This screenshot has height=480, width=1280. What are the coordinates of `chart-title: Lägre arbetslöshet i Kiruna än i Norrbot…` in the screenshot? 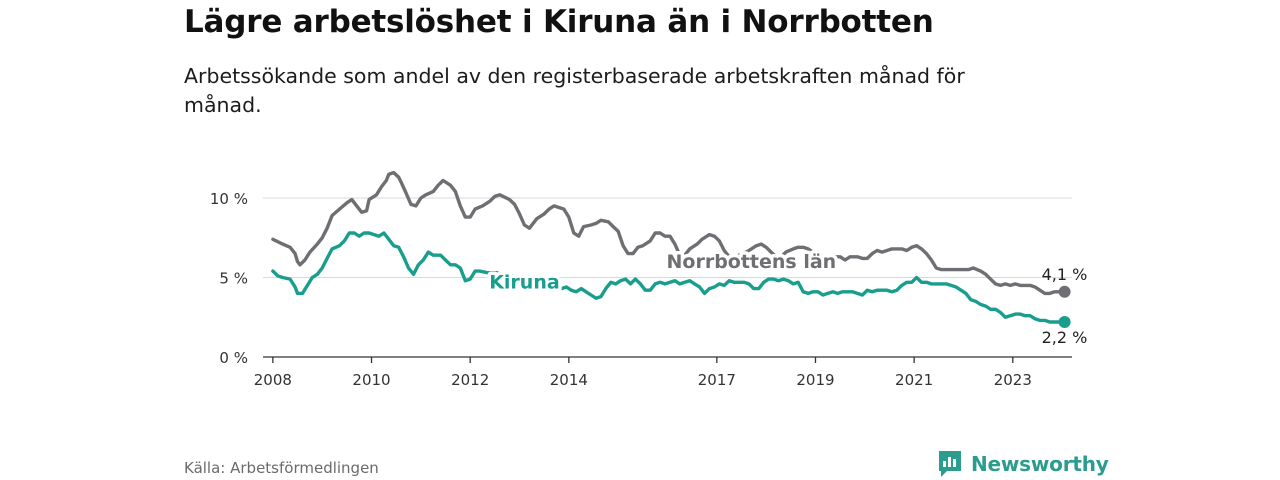 It's located at (559, 22).